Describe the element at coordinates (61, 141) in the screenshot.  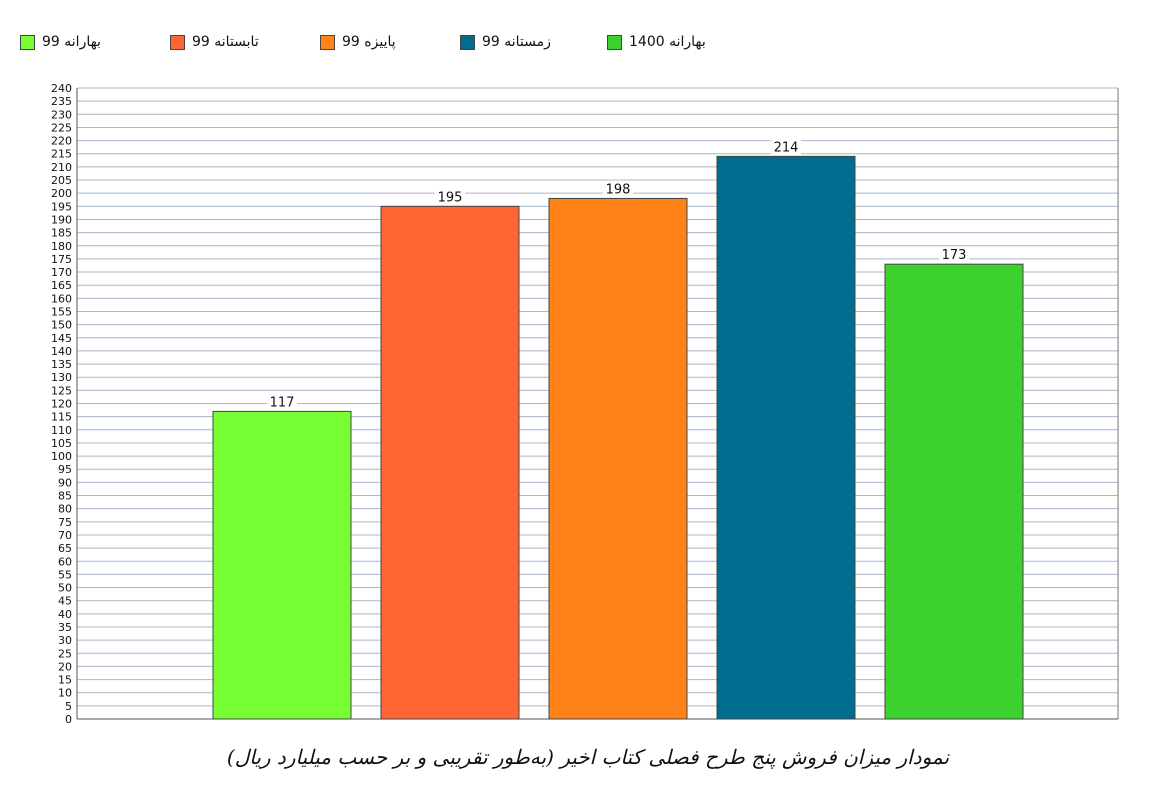
I see `y-tick-label: 220` at that location.